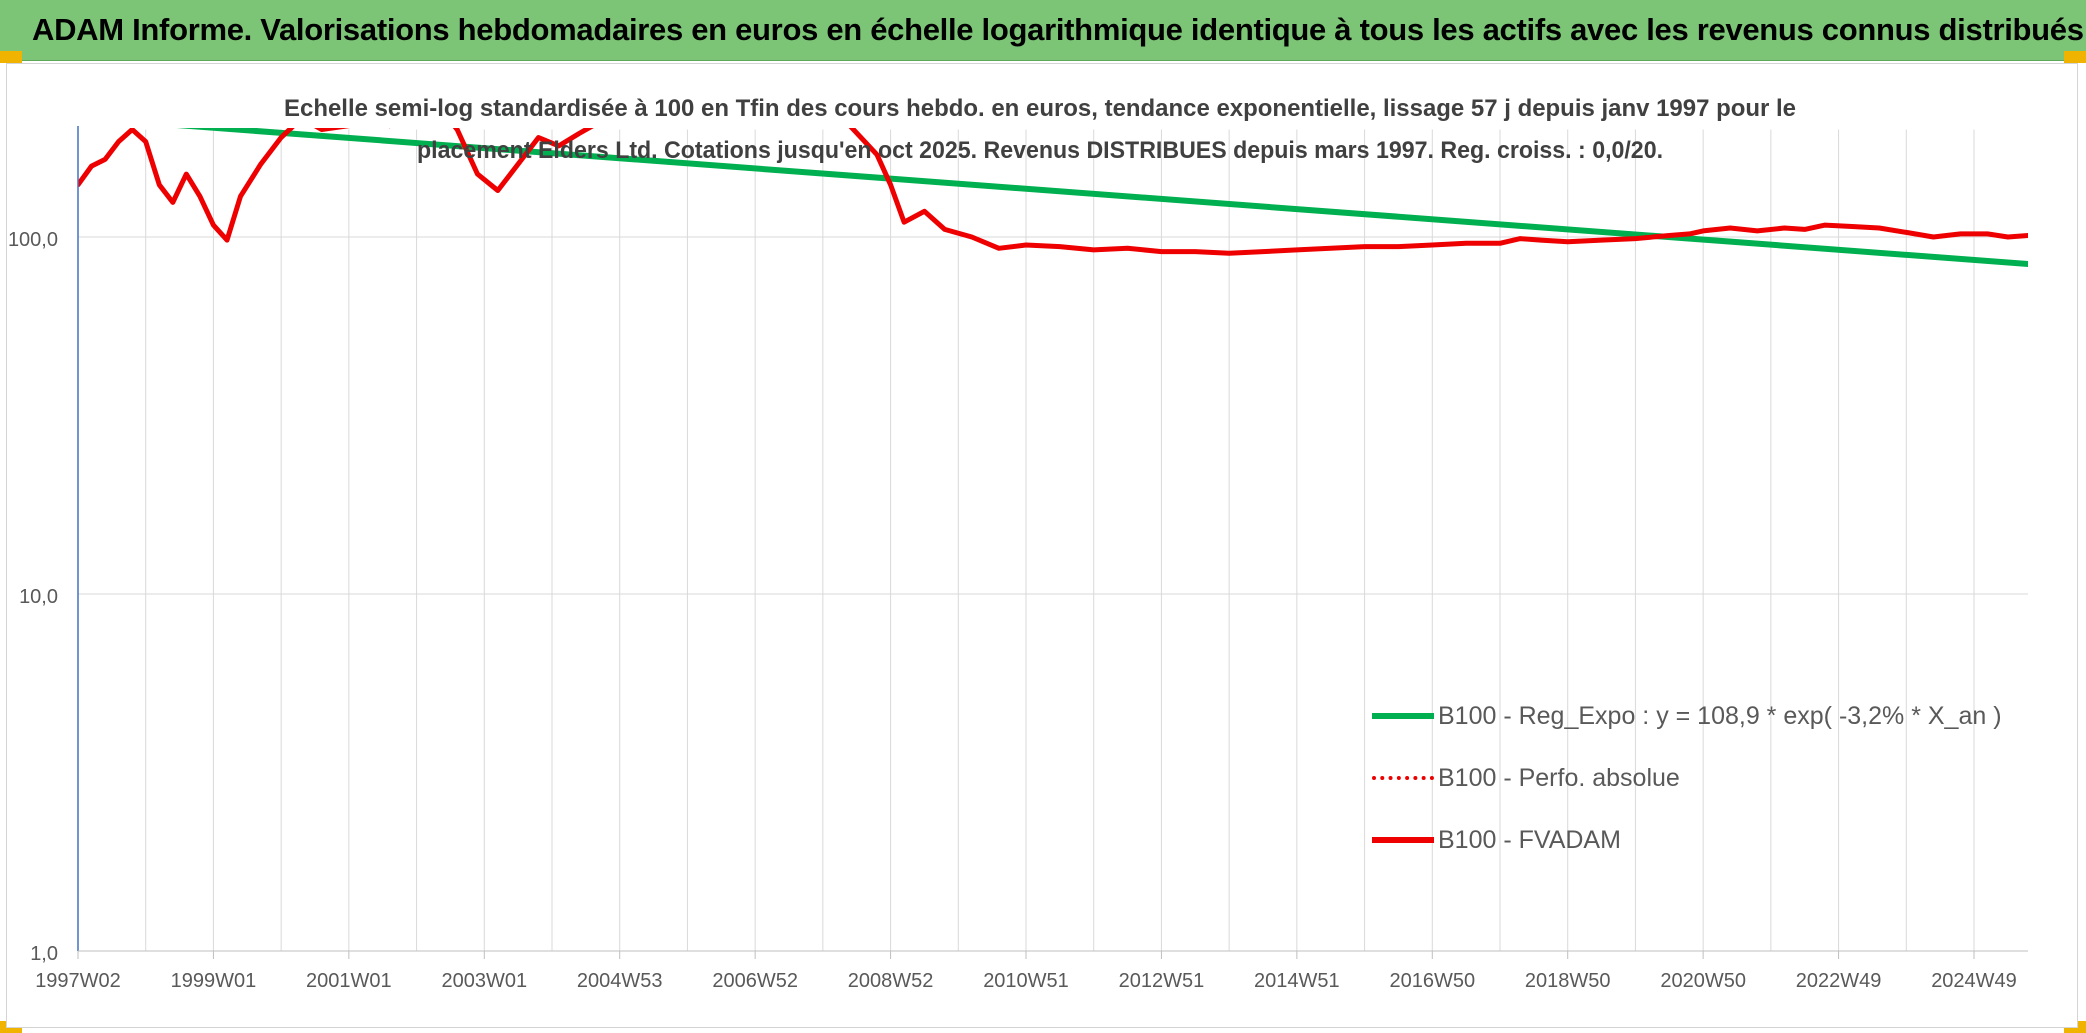 The width and height of the screenshot is (2086, 1033). I want to click on x-tick-label: 2006W52, so click(755, 981).